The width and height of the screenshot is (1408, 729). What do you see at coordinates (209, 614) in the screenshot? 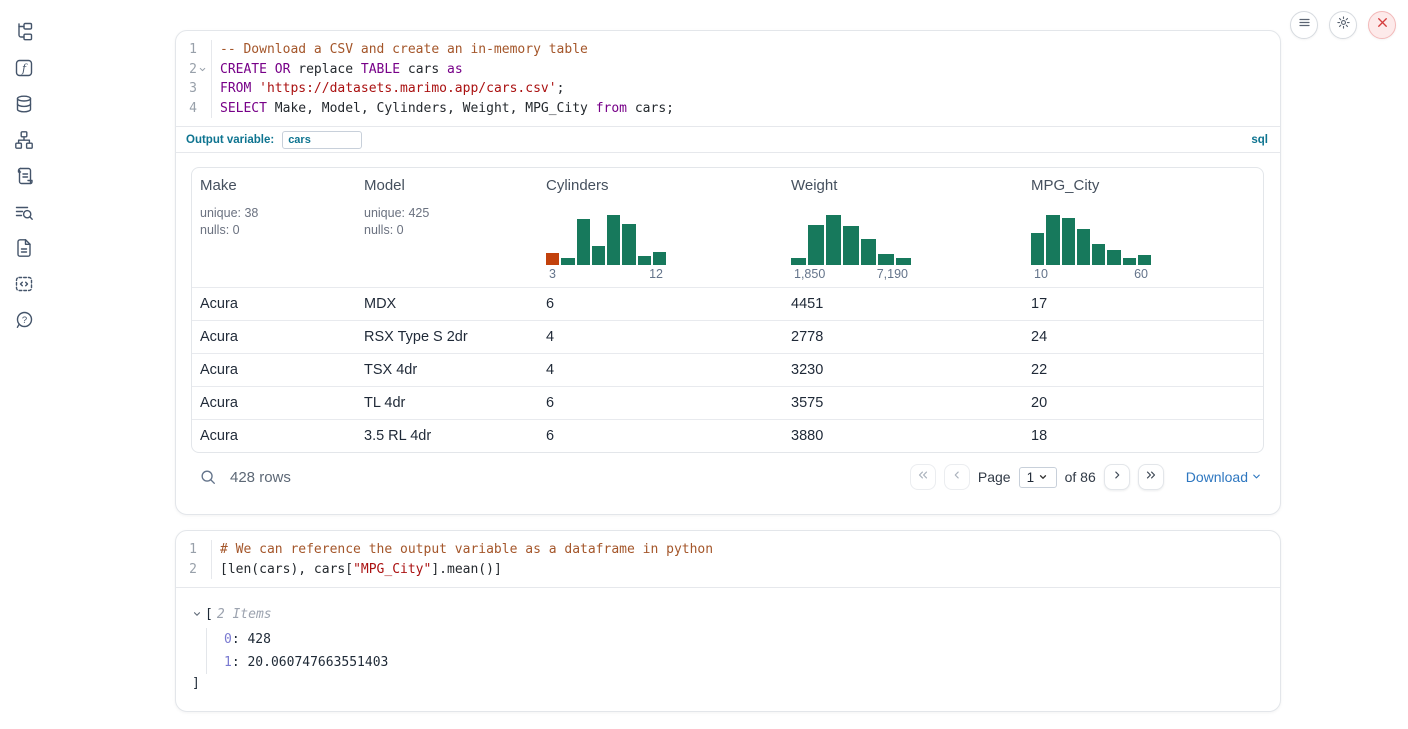
I see `tree-open-bracket: [` at bounding box center [209, 614].